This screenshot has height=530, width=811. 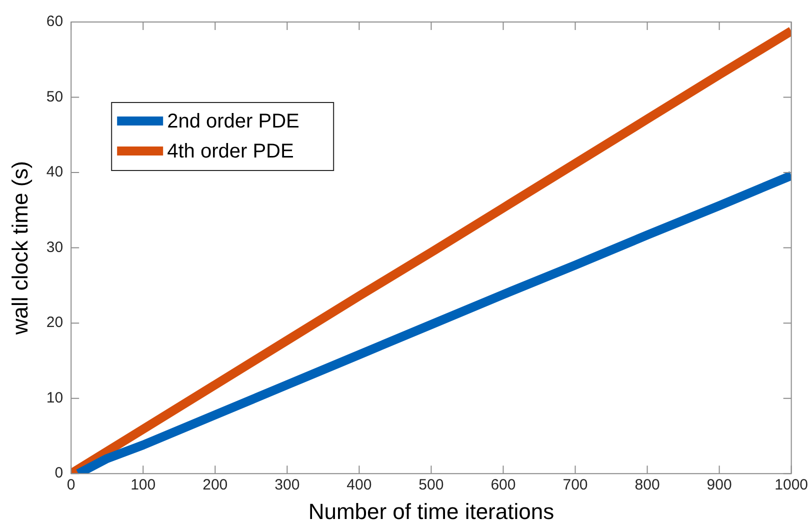 I want to click on x-tick-label: 400, so click(x=359, y=485).